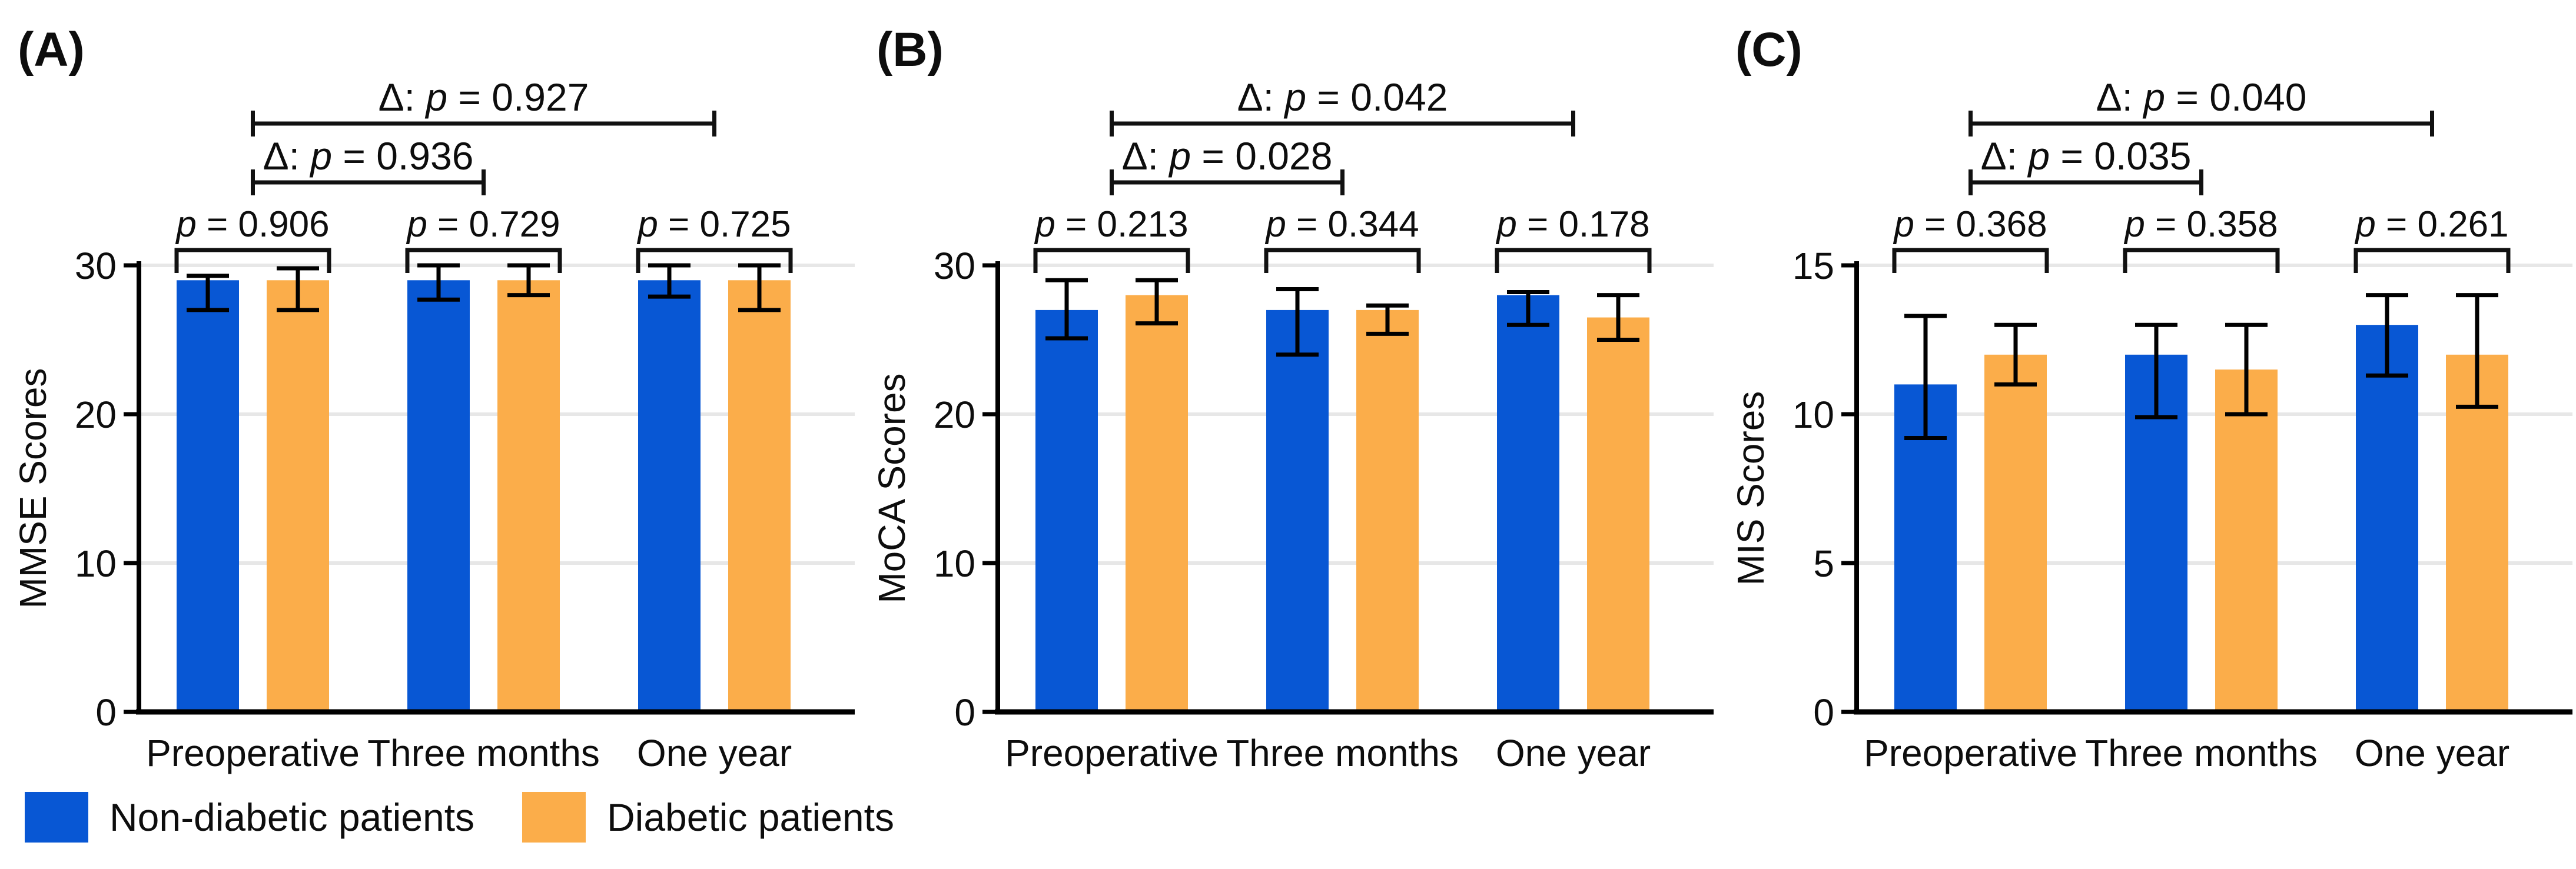 The width and height of the screenshot is (2576, 869). What do you see at coordinates (554, 817) in the screenshot?
I see `legend-swatch-diabetic` at bounding box center [554, 817].